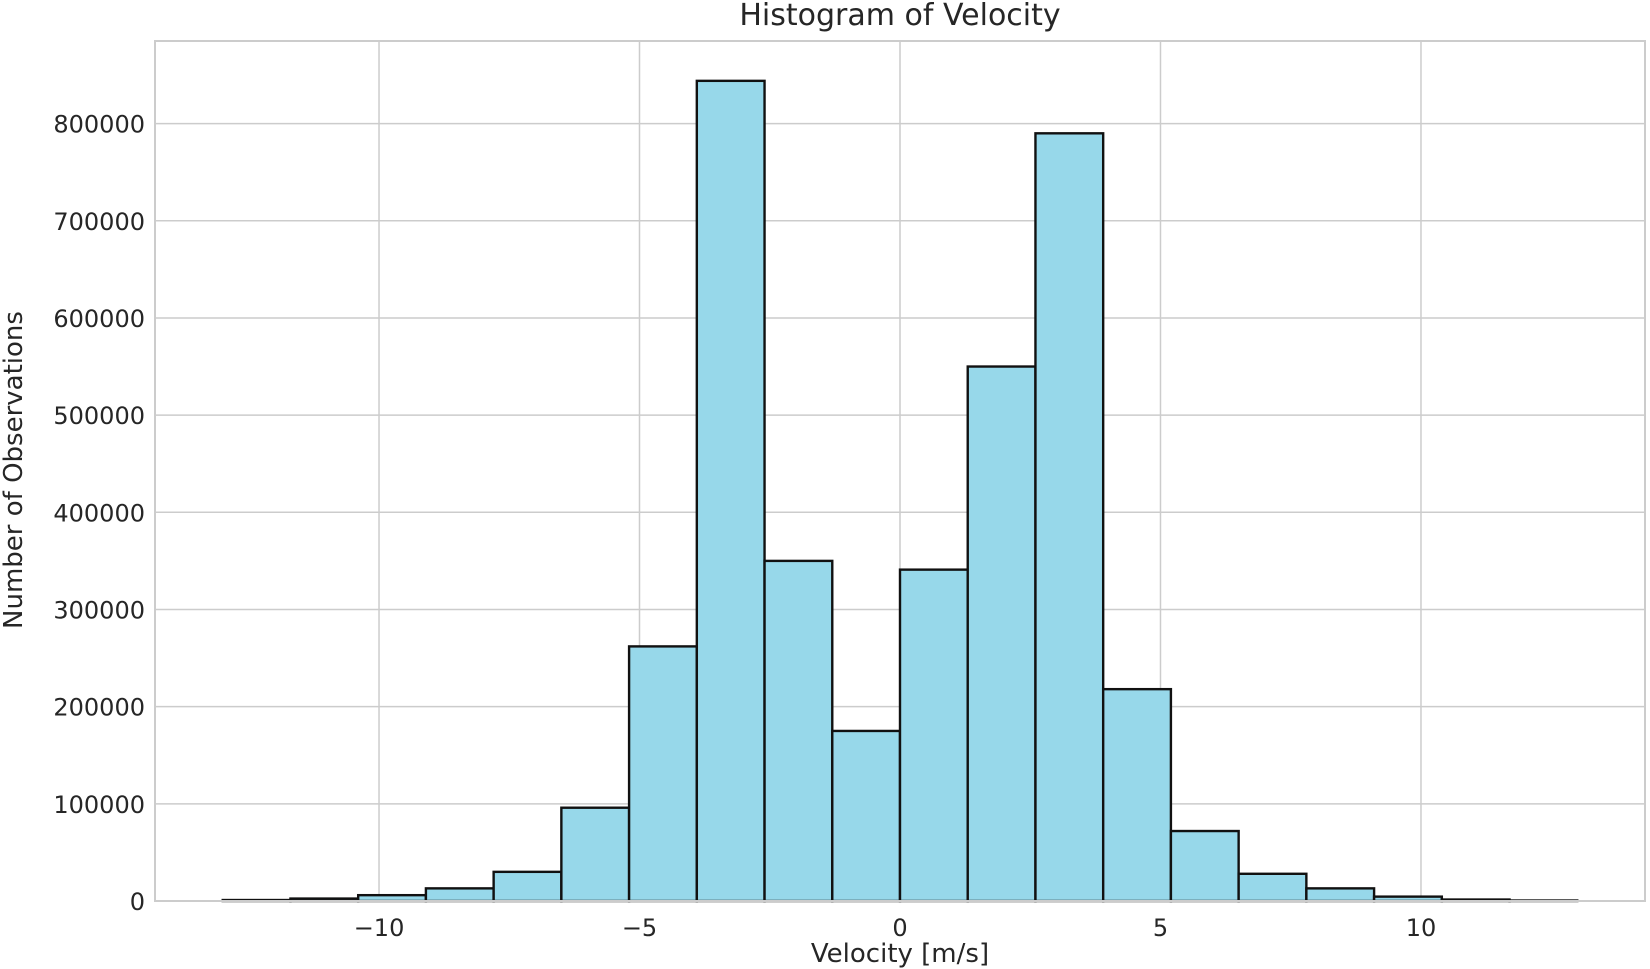 This screenshot has height=969, width=1650. What do you see at coordinates (639, 928) in the screenshot?
I see `x-tick-label: −5` at bounding box center [639, 928].